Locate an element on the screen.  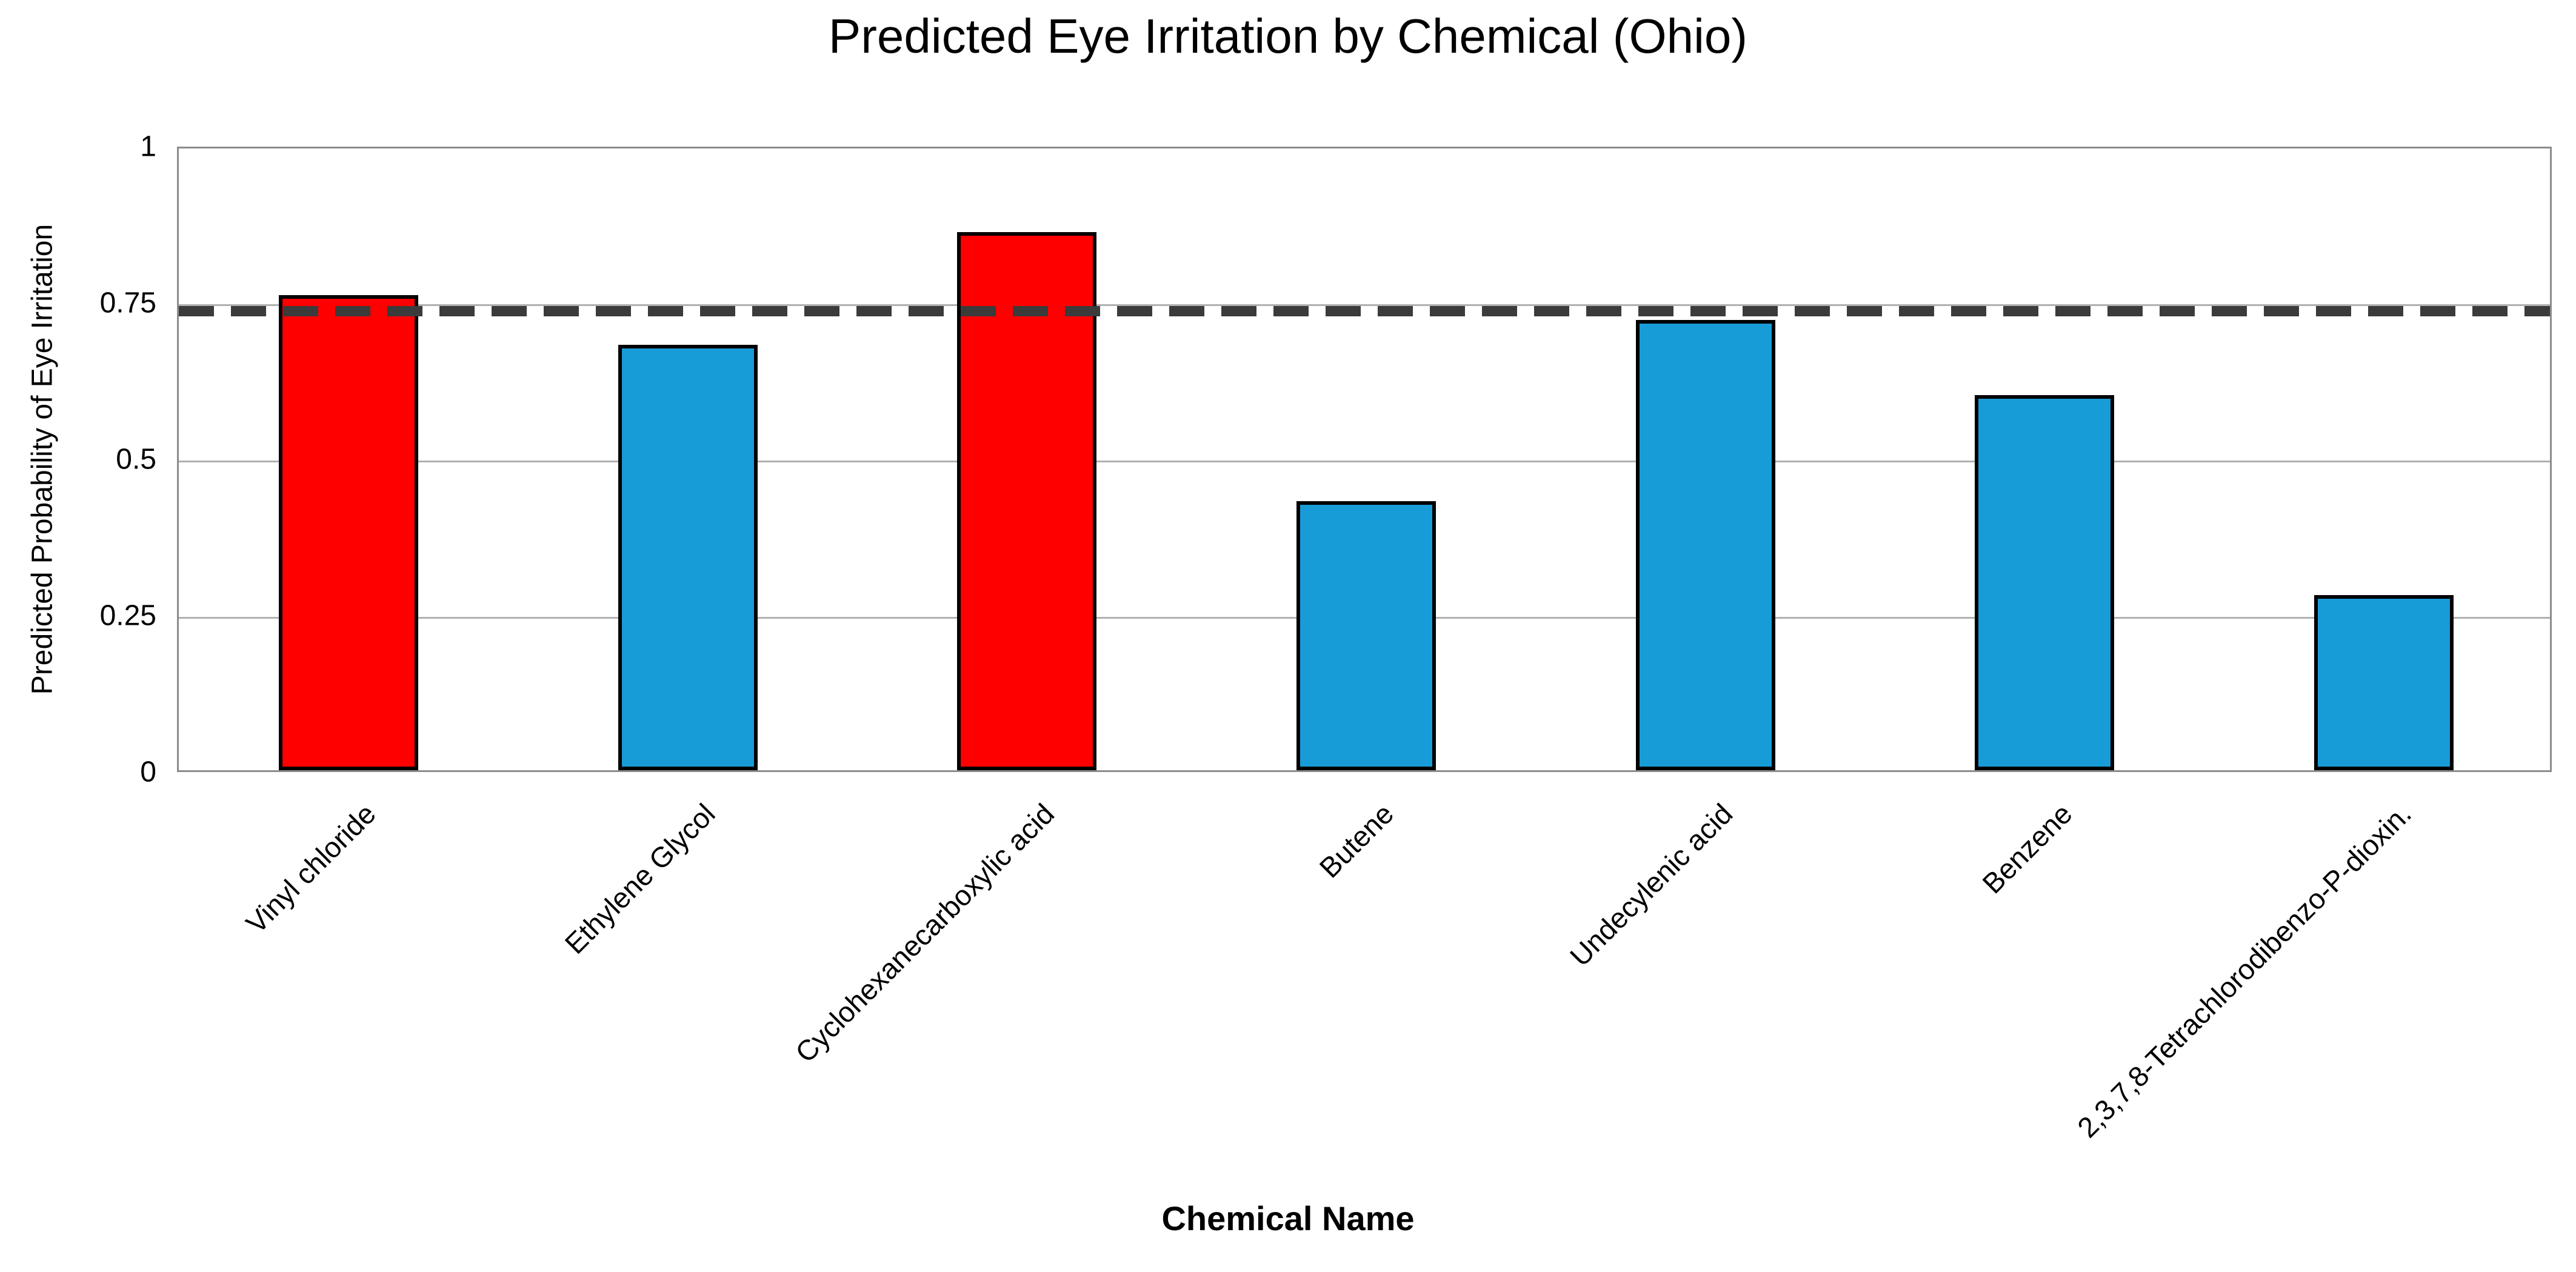
bar-undecylenic-acid is located at coordinates (1705, 545).